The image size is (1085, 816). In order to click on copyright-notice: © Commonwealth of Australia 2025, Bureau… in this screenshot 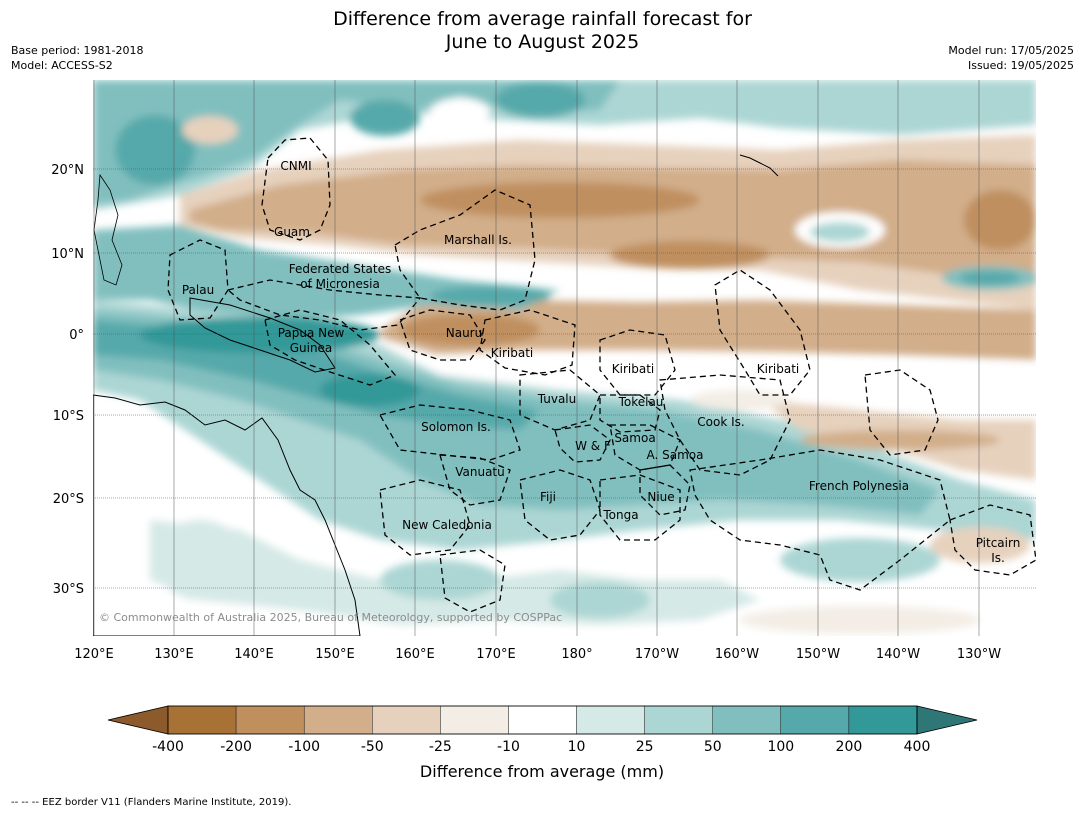, I will do `click(330, 617)`.